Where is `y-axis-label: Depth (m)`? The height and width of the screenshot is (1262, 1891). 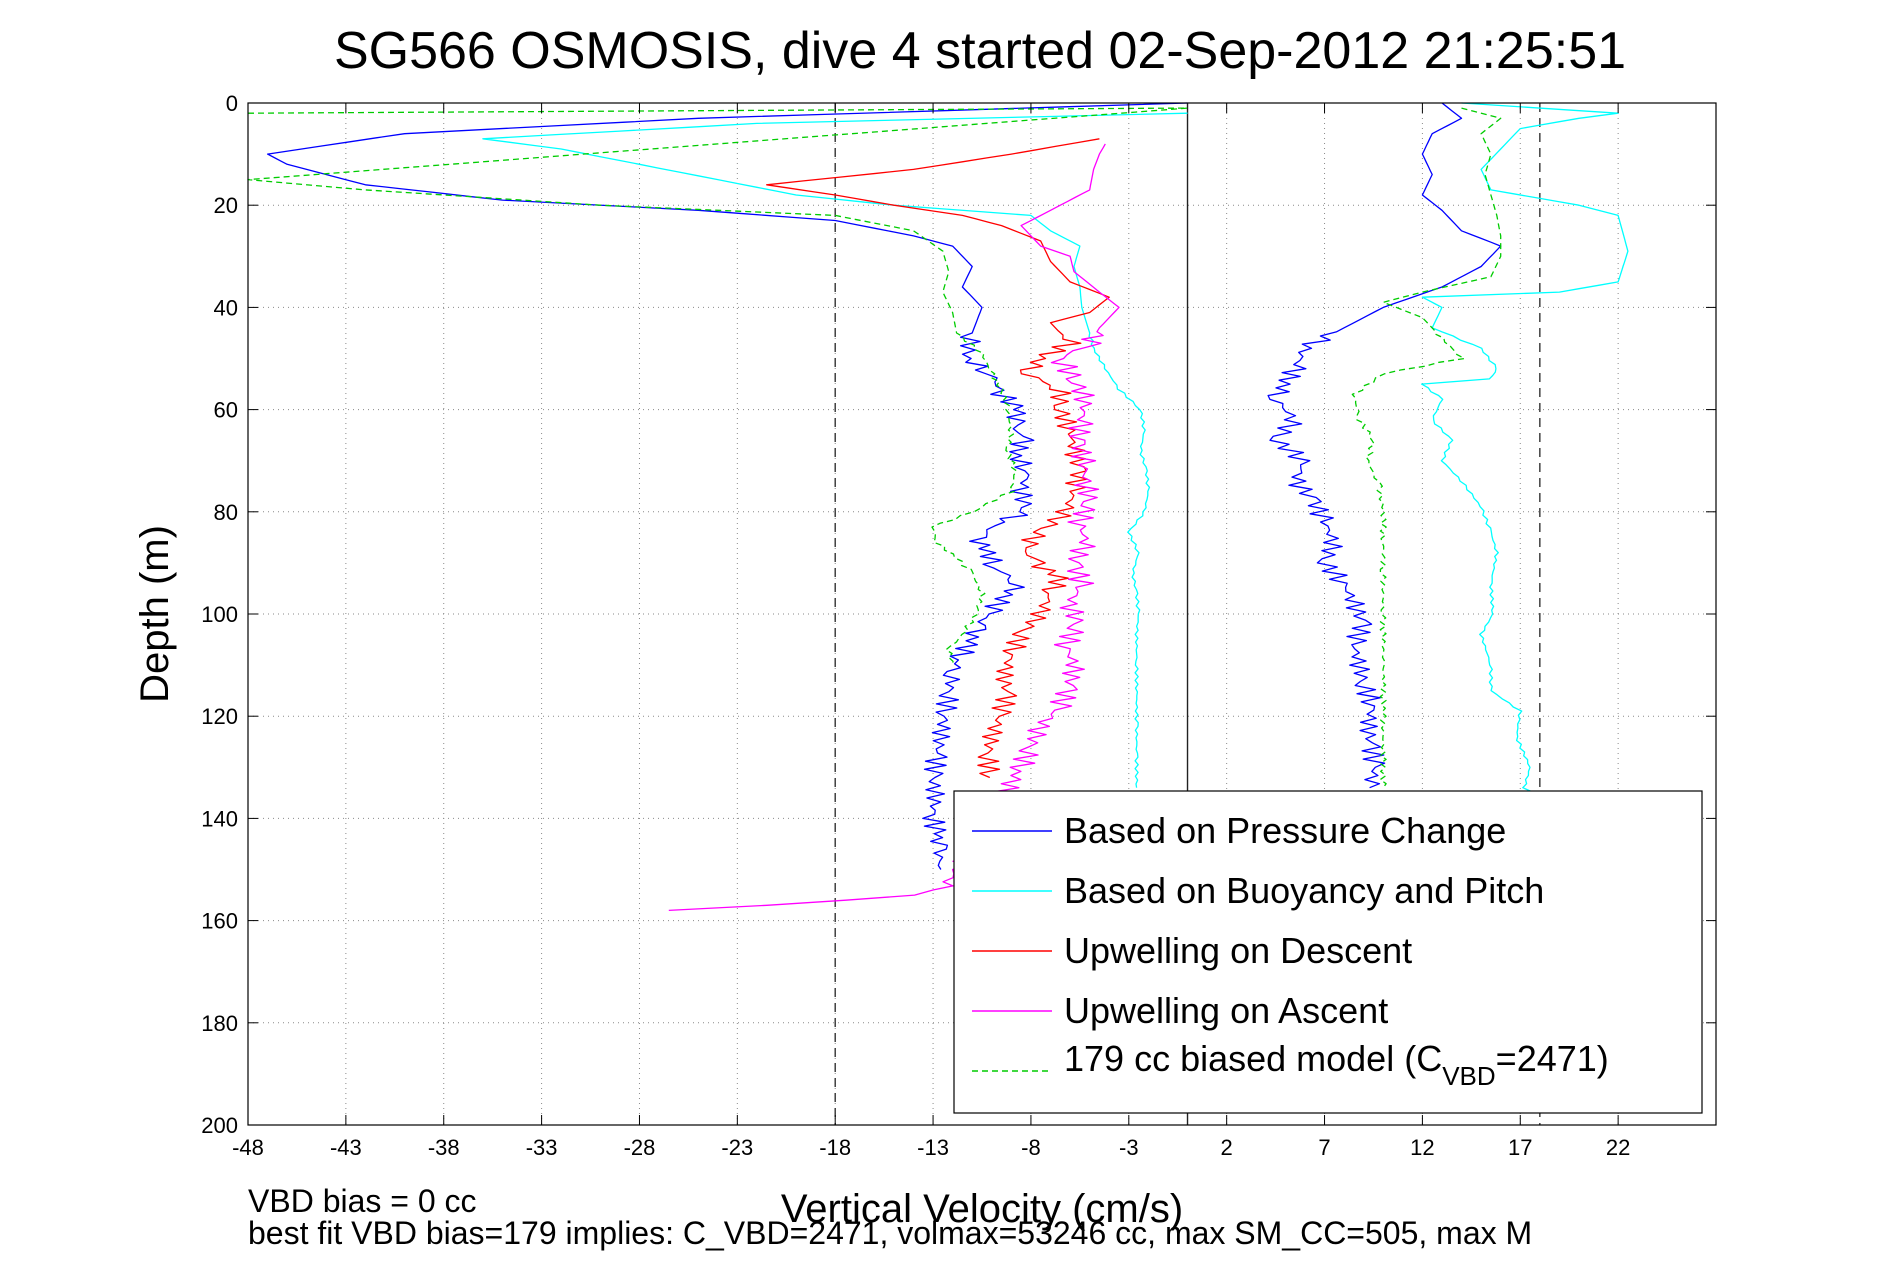
y-axis-label: Depth (m) is located at coordinates (155, 614).